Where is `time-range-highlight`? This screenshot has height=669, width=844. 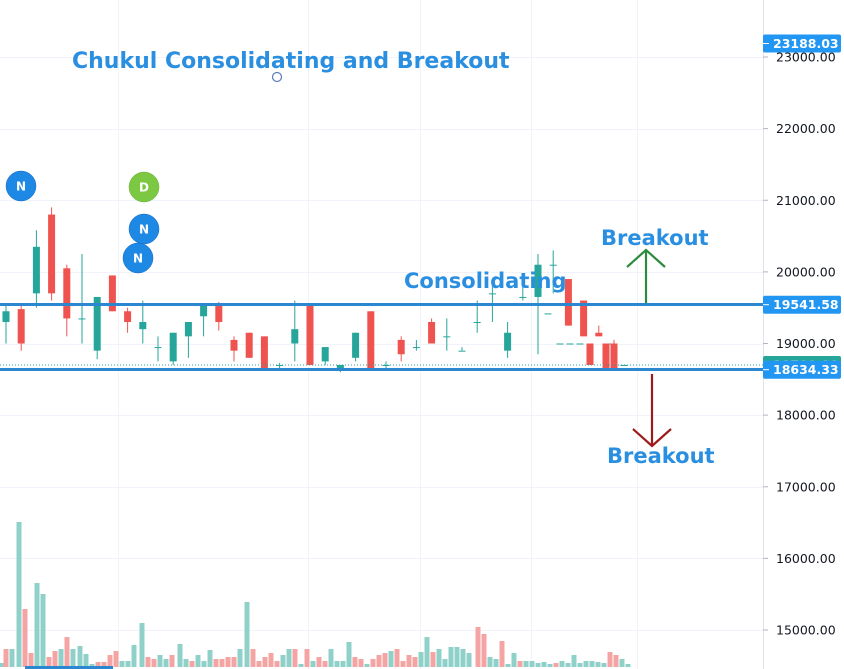
time-range-highlight is located at coordinates (69, 667).